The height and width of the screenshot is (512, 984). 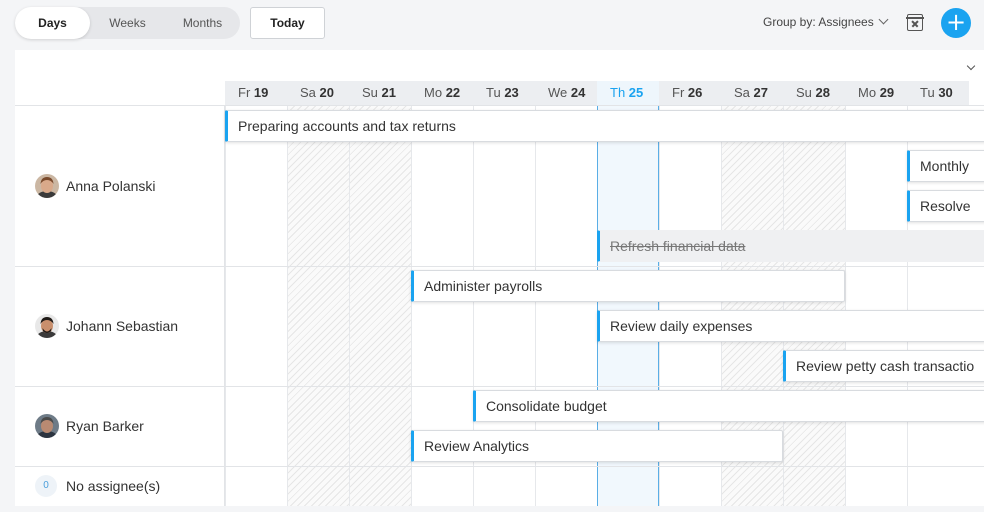 I want to click on unassigned-count-badge: 0, so click(x=46, y=486).